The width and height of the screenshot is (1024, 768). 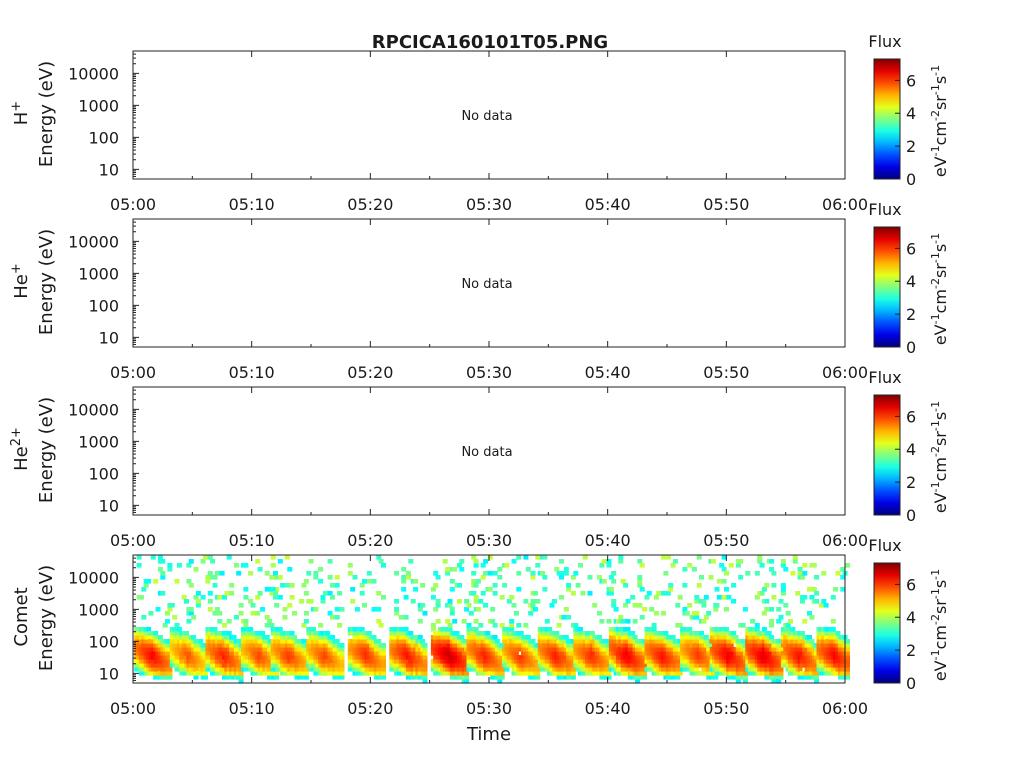 I want to click on no-data-label: No data, so click(x=486, y=284).